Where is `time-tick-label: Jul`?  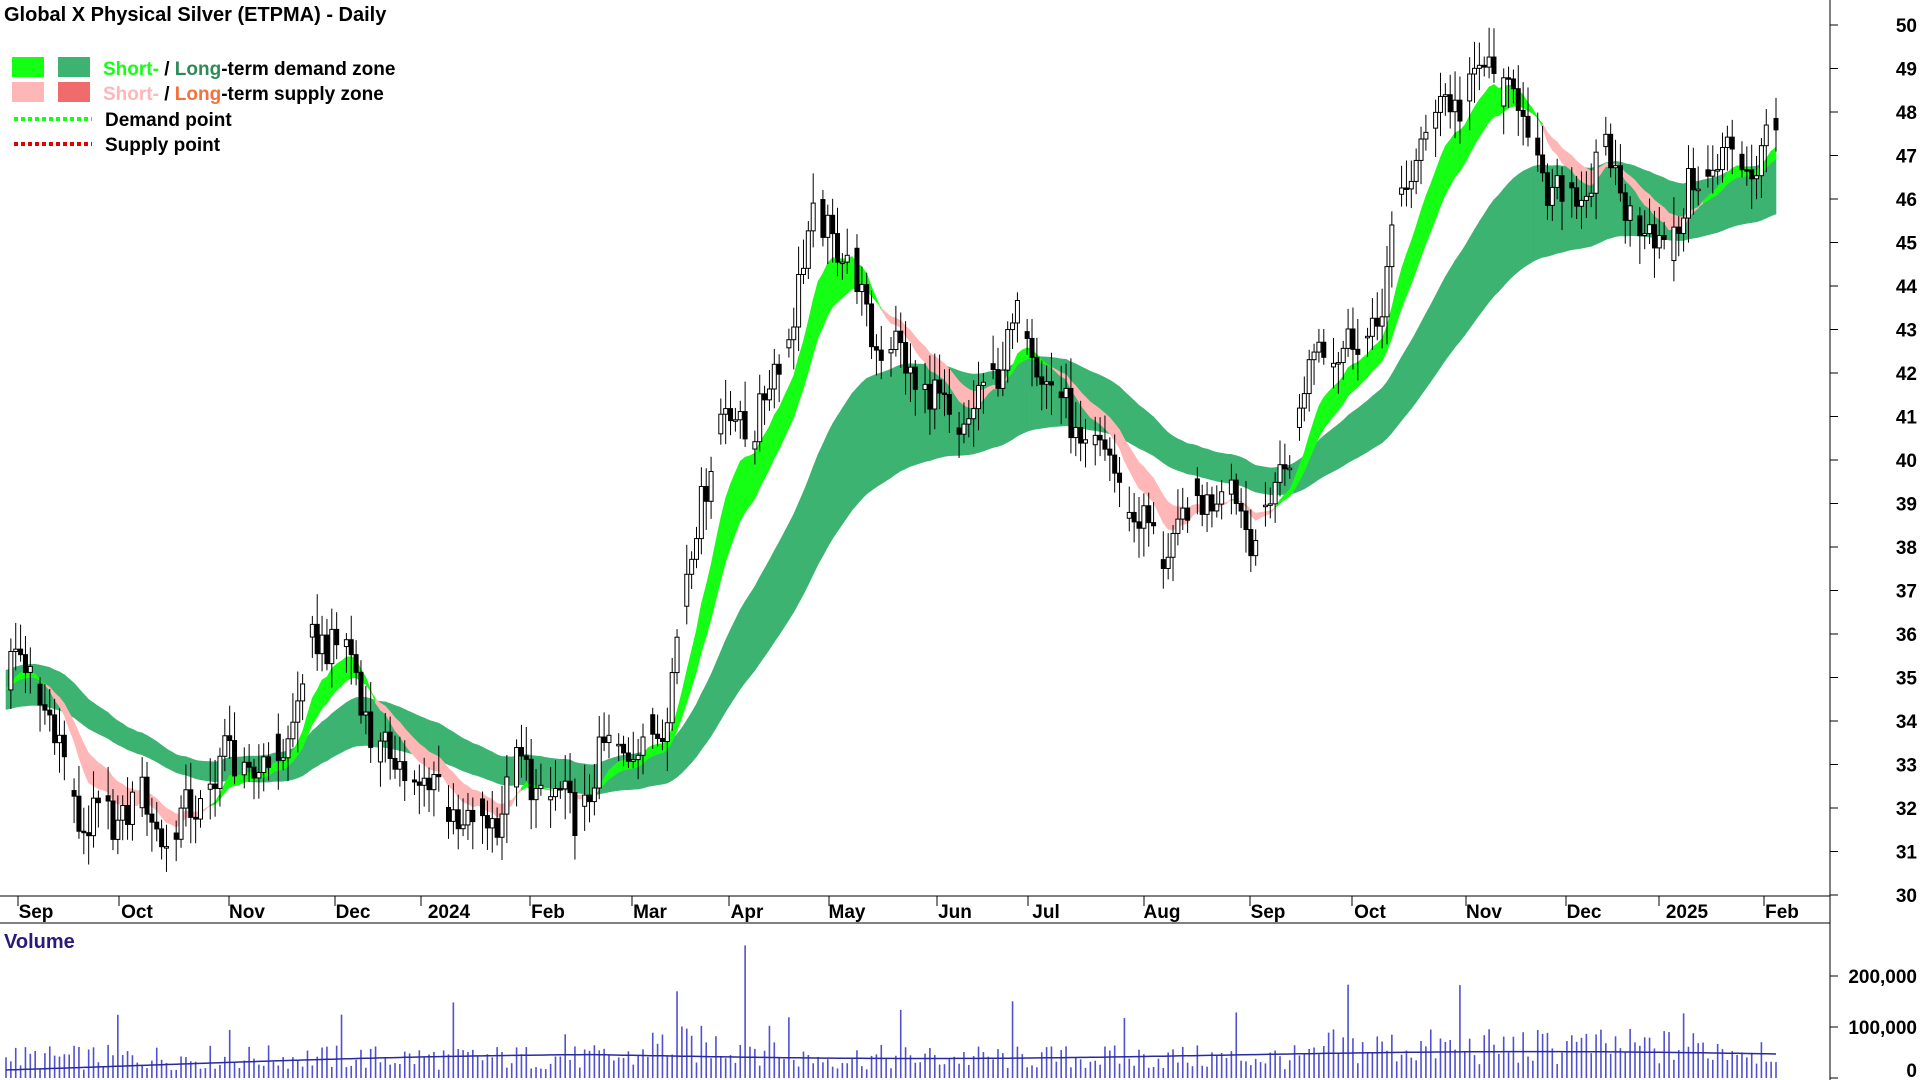 time-tick-label: Jul is located at coordinates (1045, 912).